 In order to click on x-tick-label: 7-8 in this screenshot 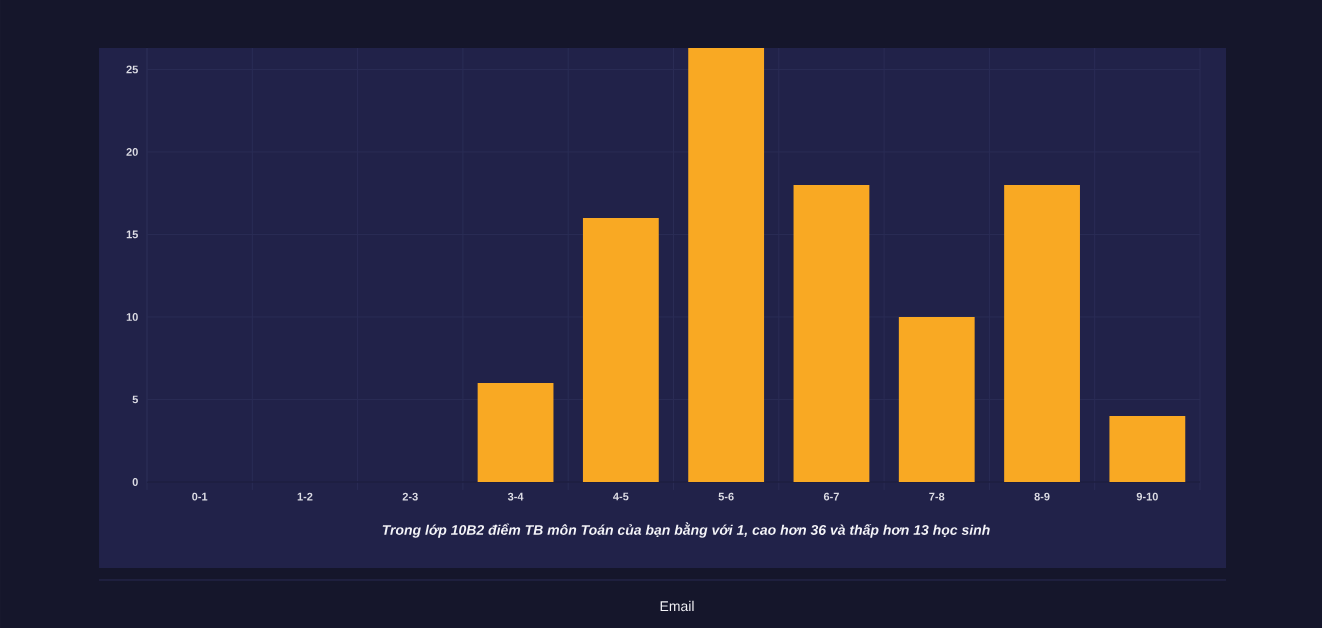, I will do `click(937, 496)`.